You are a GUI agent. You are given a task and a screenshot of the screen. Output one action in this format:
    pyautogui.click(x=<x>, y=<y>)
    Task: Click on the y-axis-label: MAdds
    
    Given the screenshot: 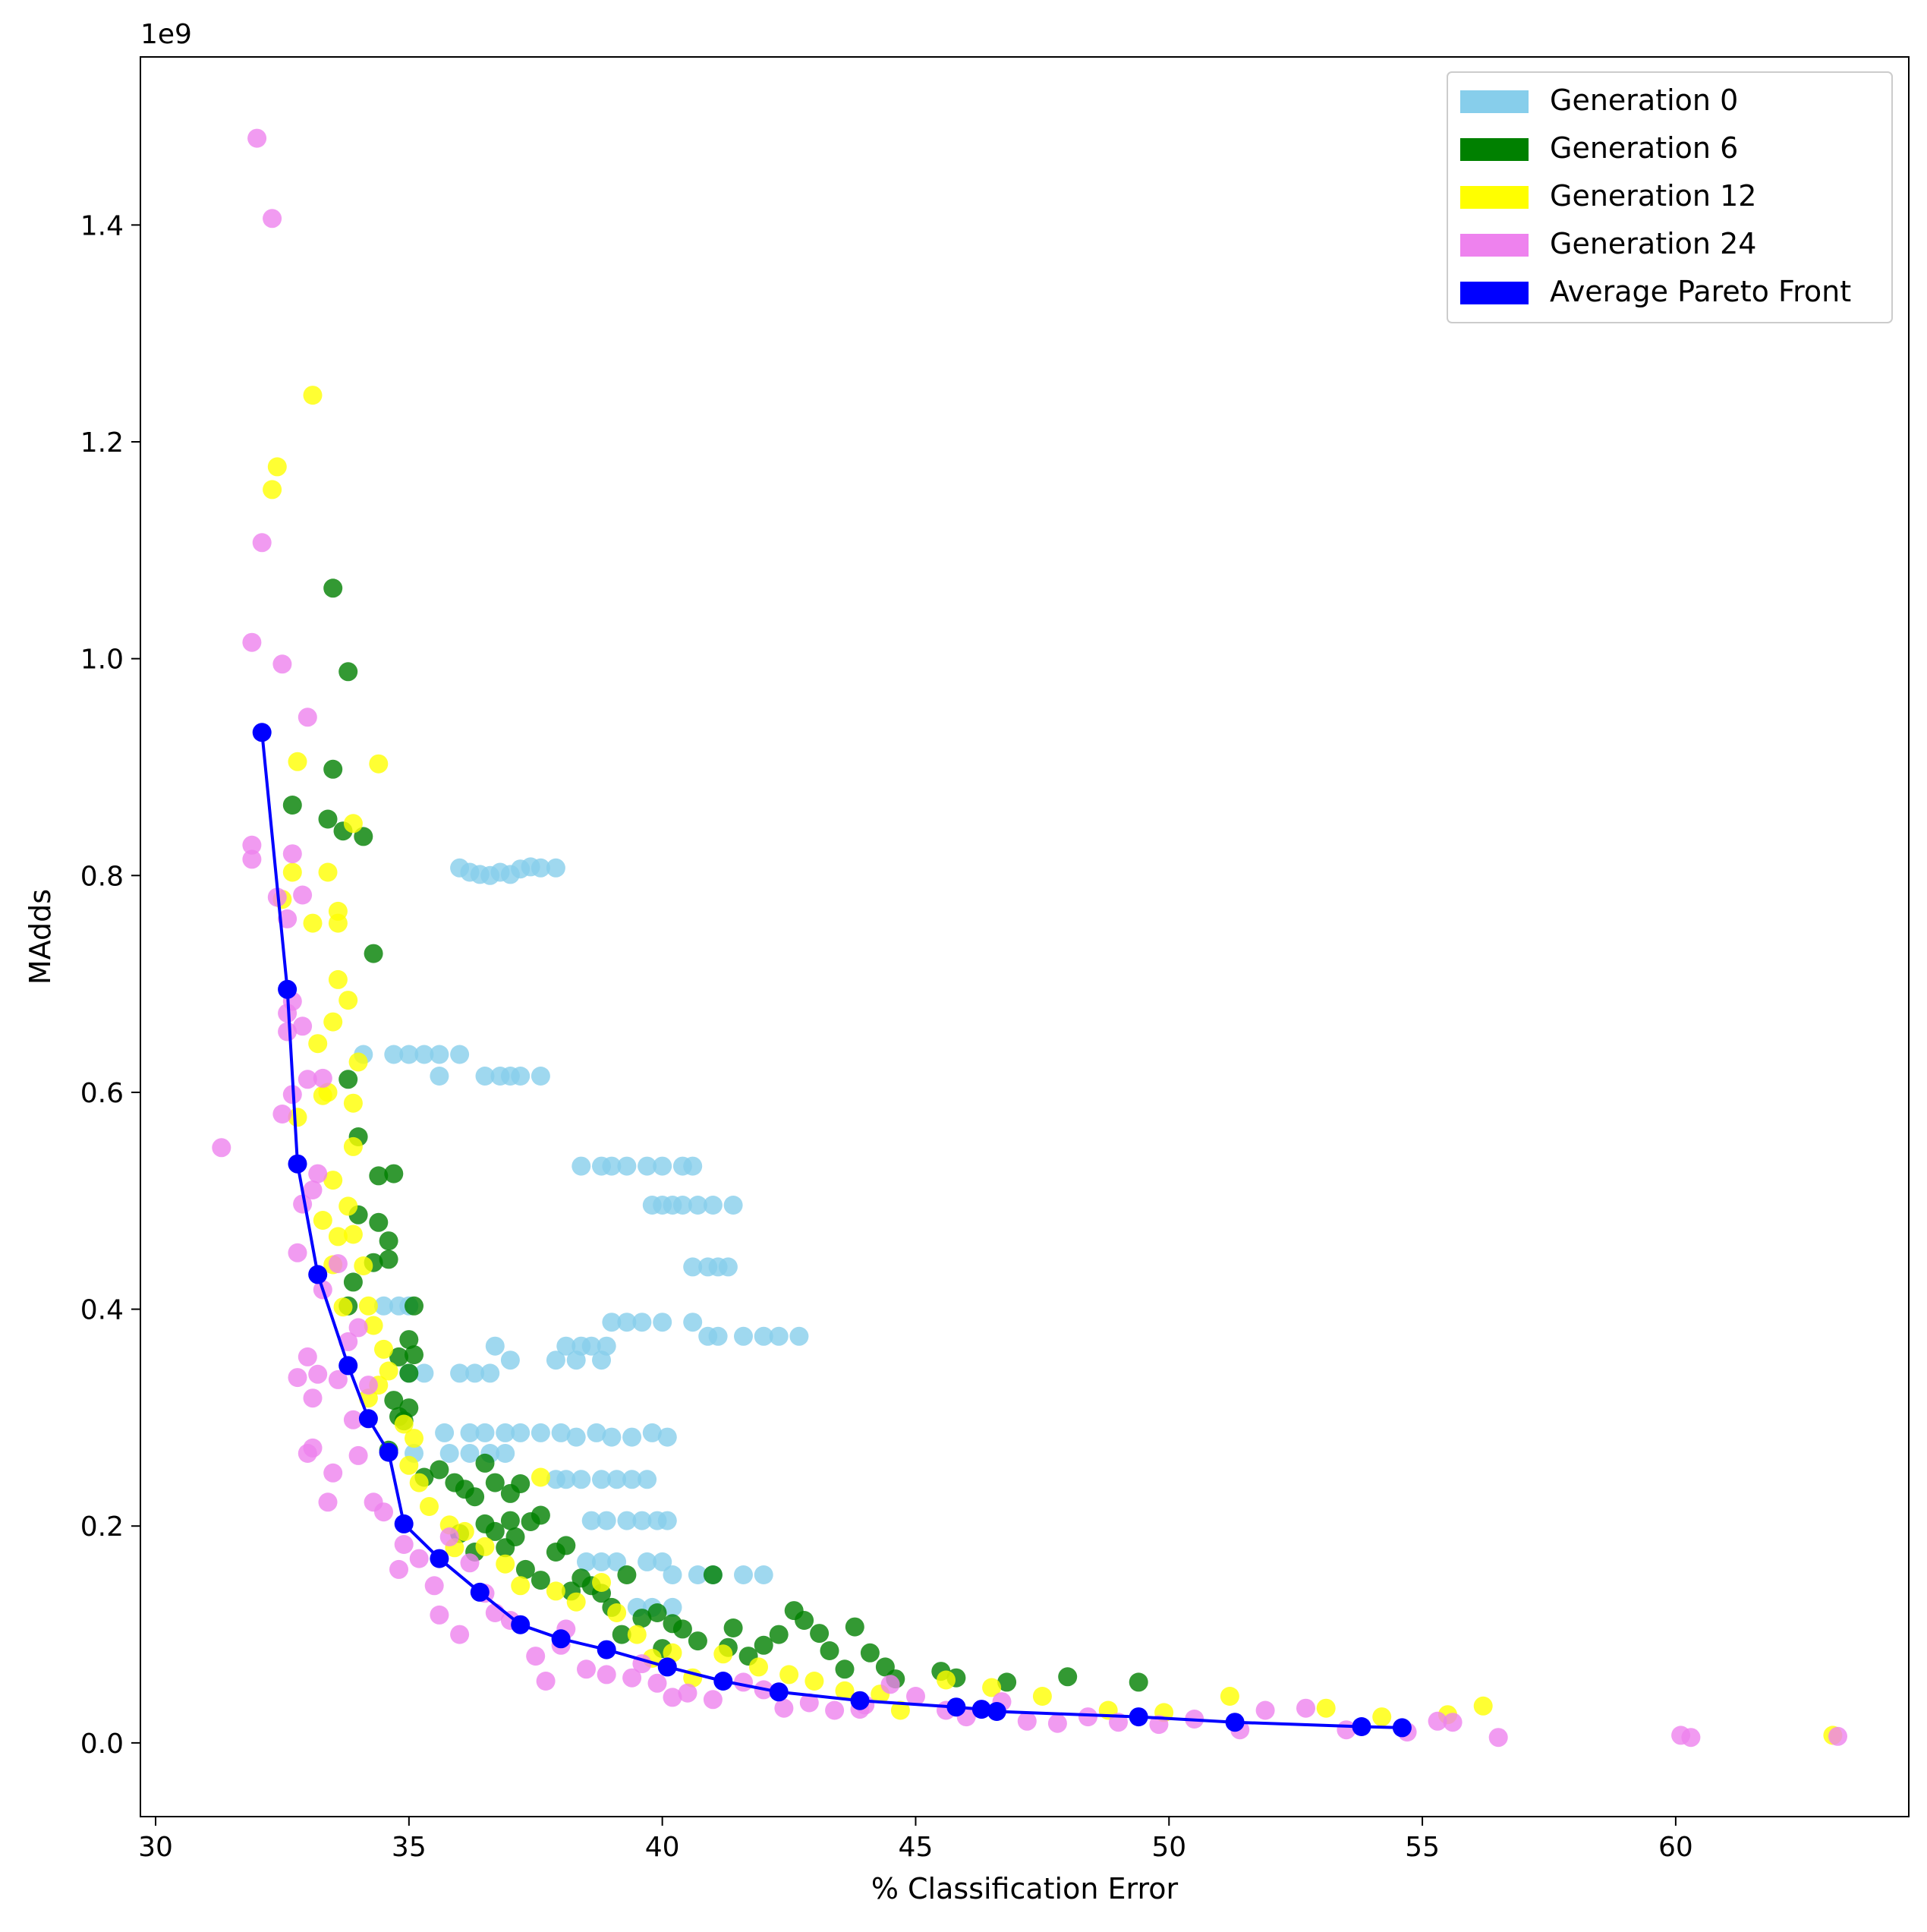 What is the action you would take?
    pyautogui.click(x=40, y=937)
    